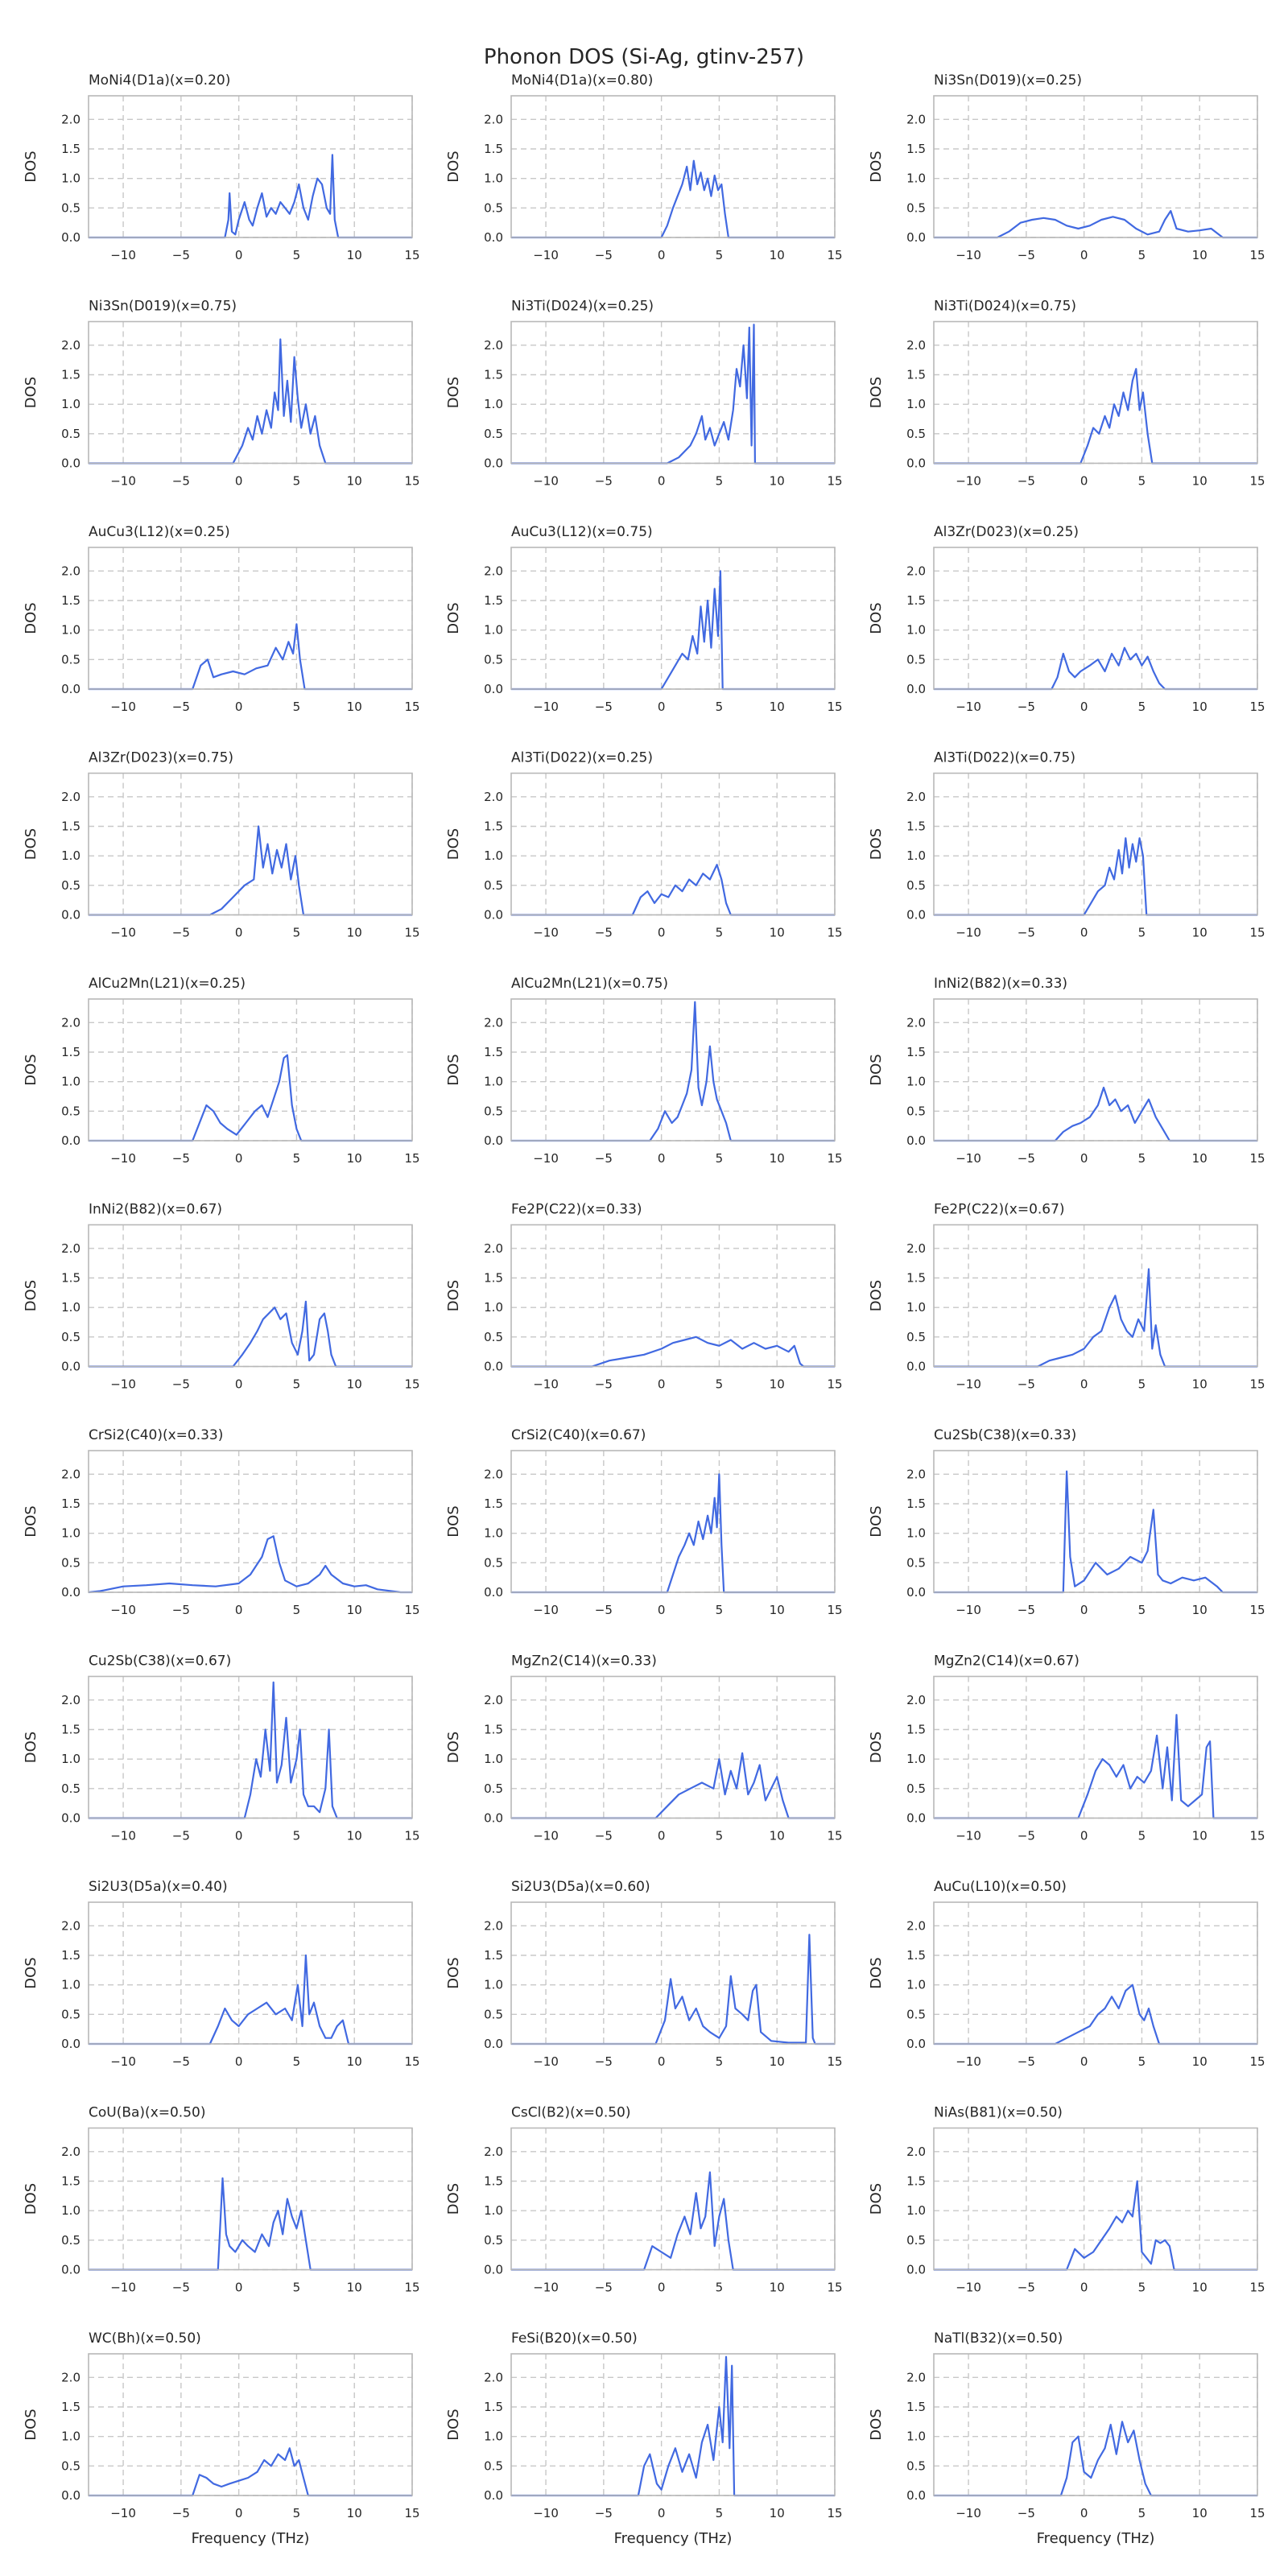  What do you see at coordinates (998, 2113) in the screenshot?
I see `panel-title: NiAs(B81)(x=0.50)` at bounding box center [998, 2113].